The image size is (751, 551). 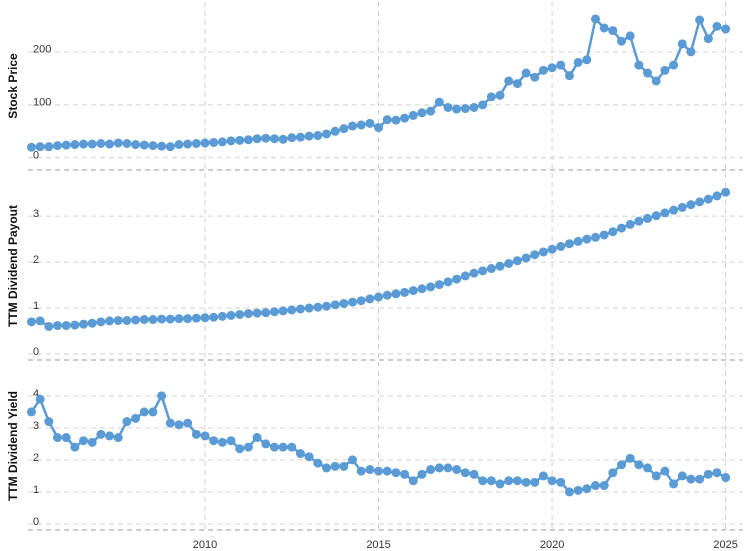 What do you see at coordinates (42, 50) in the screenshot?
I see `y-tick-label: 200` at bounding box center [42, 50].